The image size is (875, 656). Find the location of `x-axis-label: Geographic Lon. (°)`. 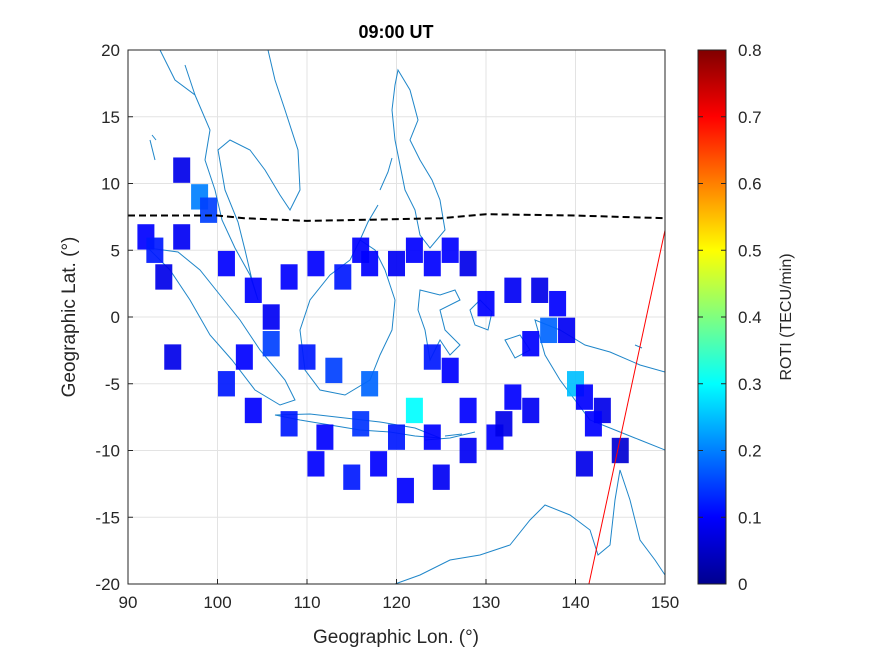

x-axis-label: Geographic Lon. (°) is located at coordinates (396, 637).